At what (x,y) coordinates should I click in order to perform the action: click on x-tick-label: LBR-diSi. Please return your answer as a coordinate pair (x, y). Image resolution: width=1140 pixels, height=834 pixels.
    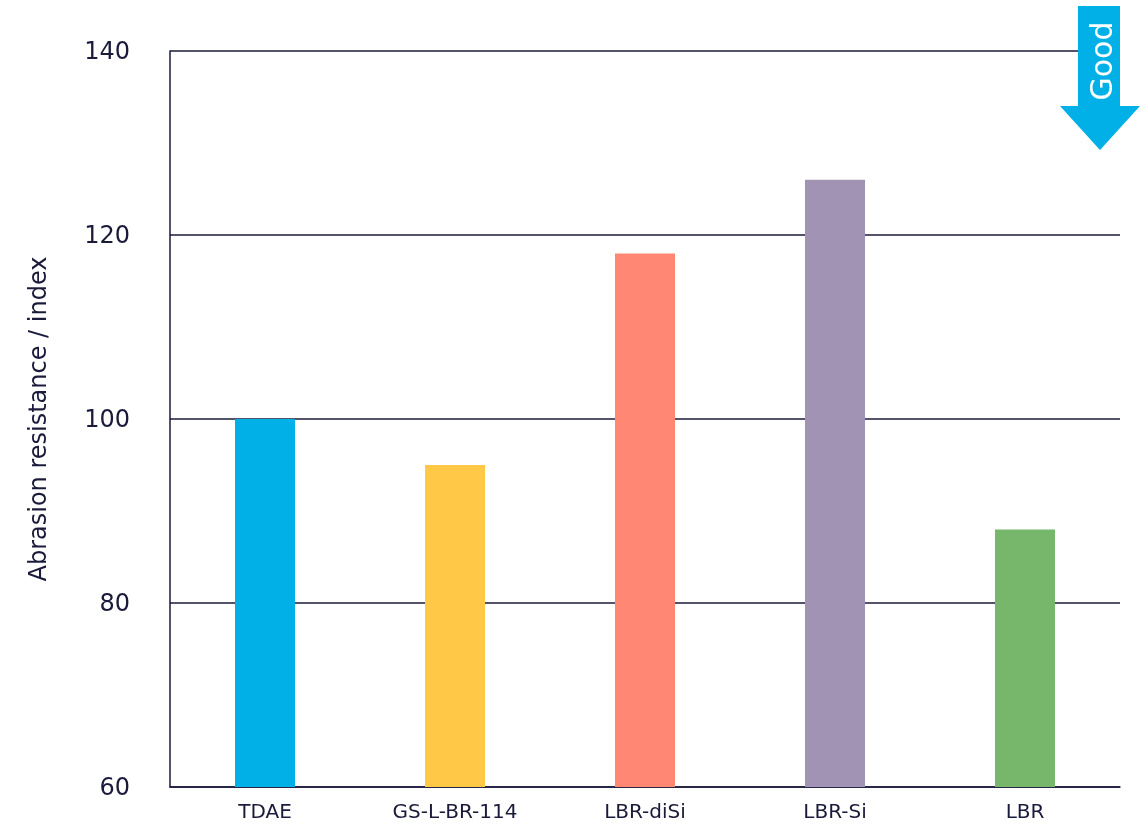
    Looking at the image, I should click on (645, 811).